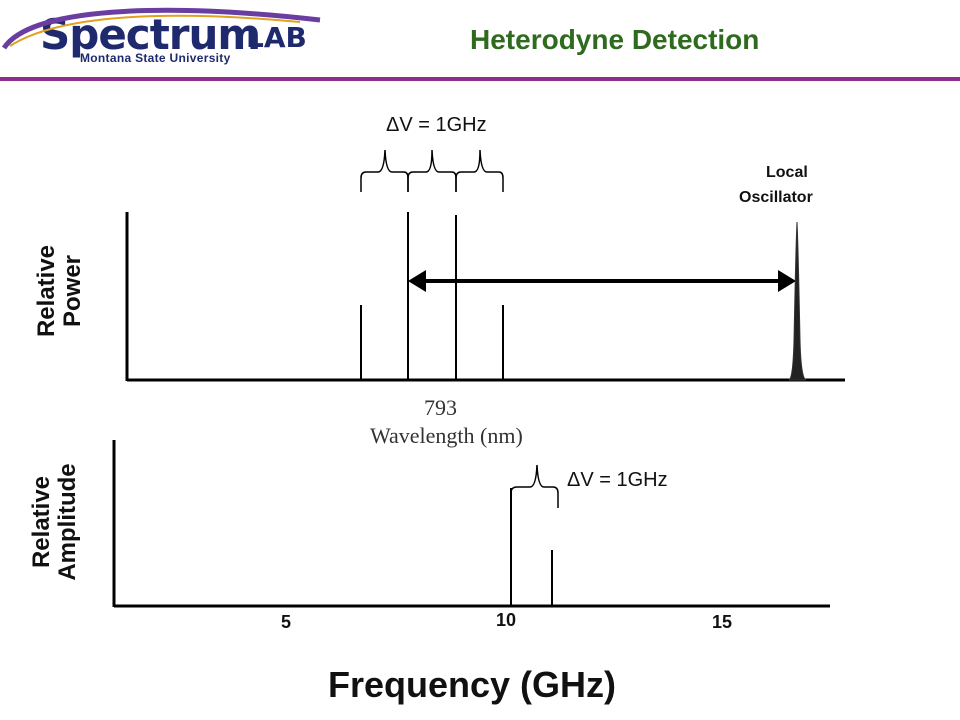  Describe the element at coordinates (787, 281) in the screenshot. I see `beat-arrow-right-head` at that location.